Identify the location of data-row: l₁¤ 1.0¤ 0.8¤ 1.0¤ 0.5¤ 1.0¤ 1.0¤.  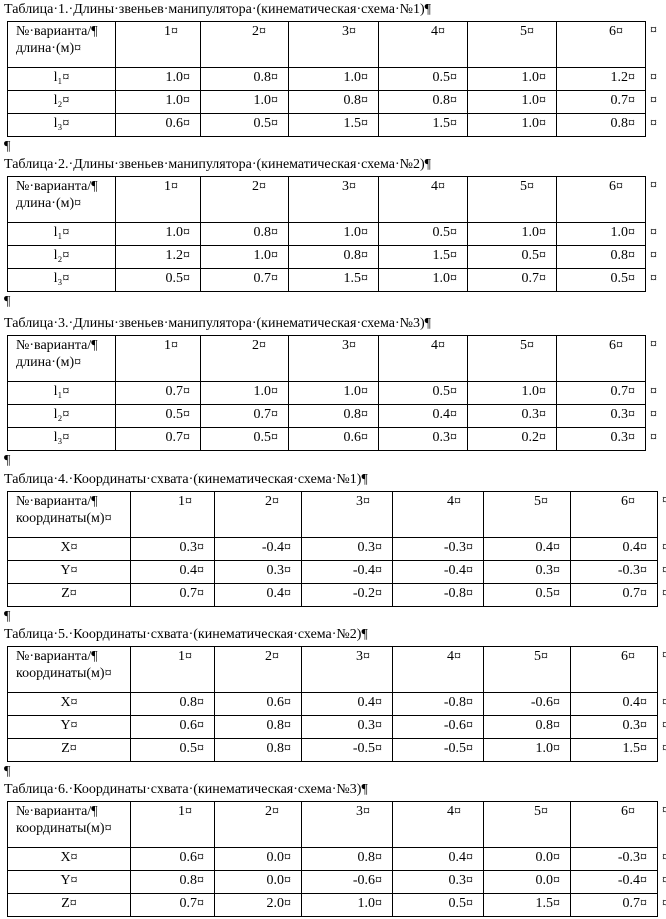
(326, 234).